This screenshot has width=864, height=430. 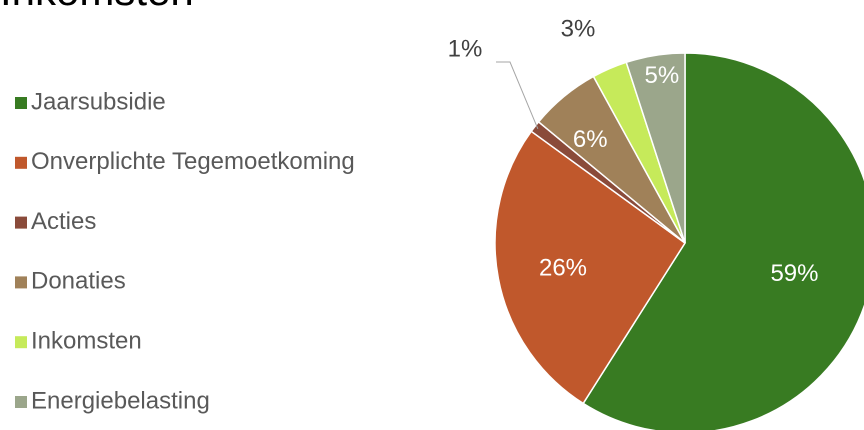 What do you see at coordinates (578, 28) in the screenshot?
I see `data-label: 3%` at bounding box center [578, 28].